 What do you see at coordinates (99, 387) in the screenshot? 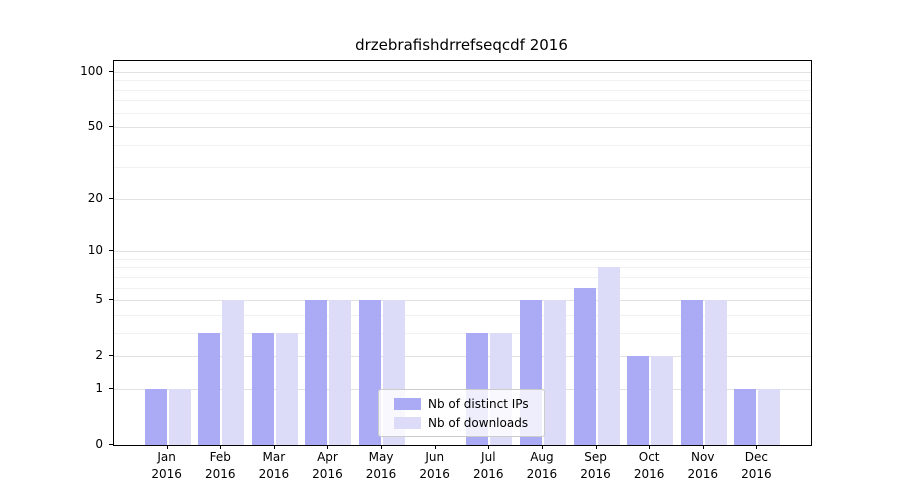
I see `y-tick-label: 1` at bounding box center [99, 387].